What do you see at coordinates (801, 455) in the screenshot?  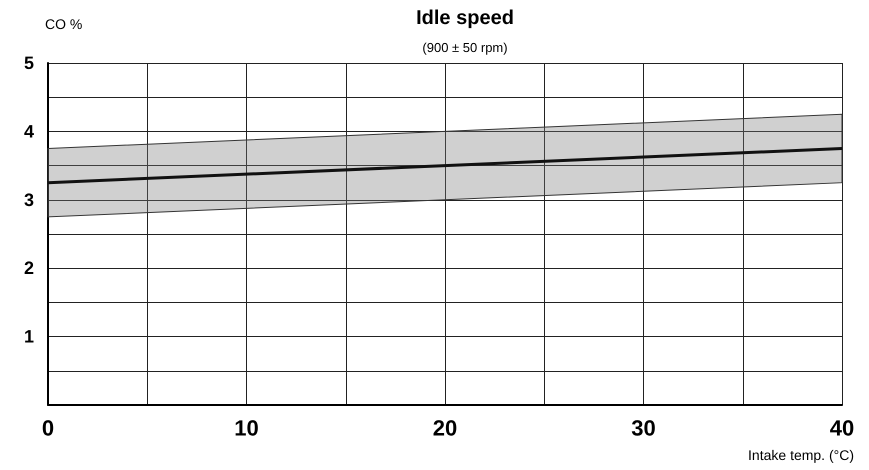 I see `x-axis-title: Intake temp. (°C)` at bounding box center [801, 455].